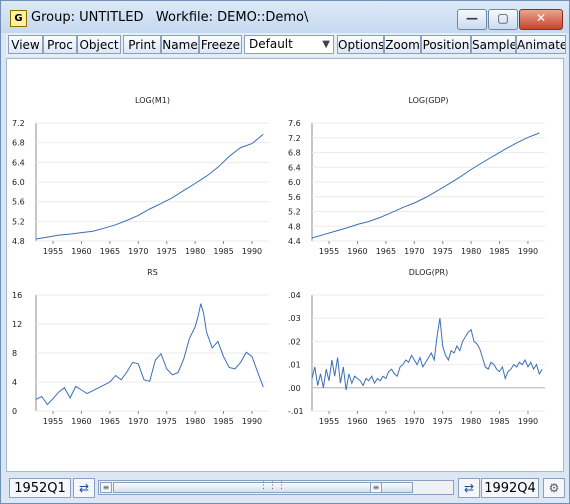  What do you see at coordinates (220, 44) in the screenshot?
I see `freeze-button: Freeze` at bounding box center [220, 44].